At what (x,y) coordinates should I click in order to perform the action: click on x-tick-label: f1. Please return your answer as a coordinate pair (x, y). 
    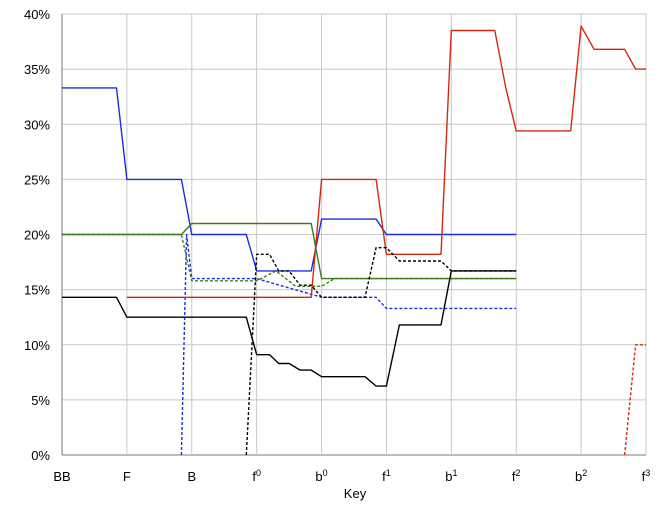
    Looking at the image, I should click on (386, 476).